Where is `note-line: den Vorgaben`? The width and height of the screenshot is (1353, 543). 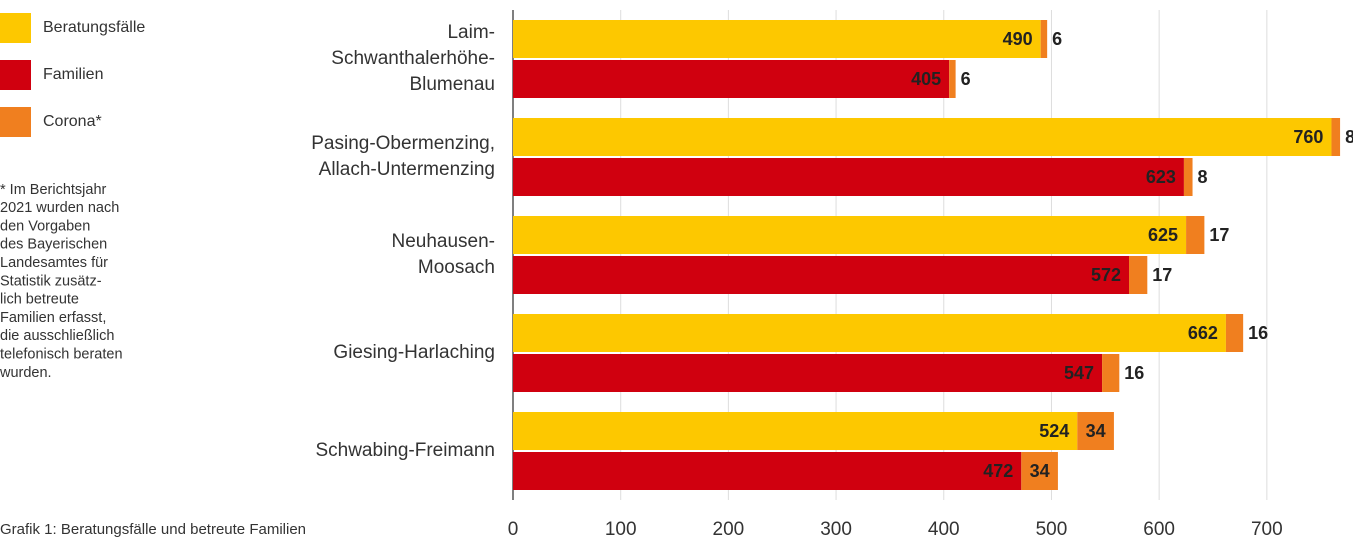
note-line: den Vorgaben is located at coordinates (45, 226).